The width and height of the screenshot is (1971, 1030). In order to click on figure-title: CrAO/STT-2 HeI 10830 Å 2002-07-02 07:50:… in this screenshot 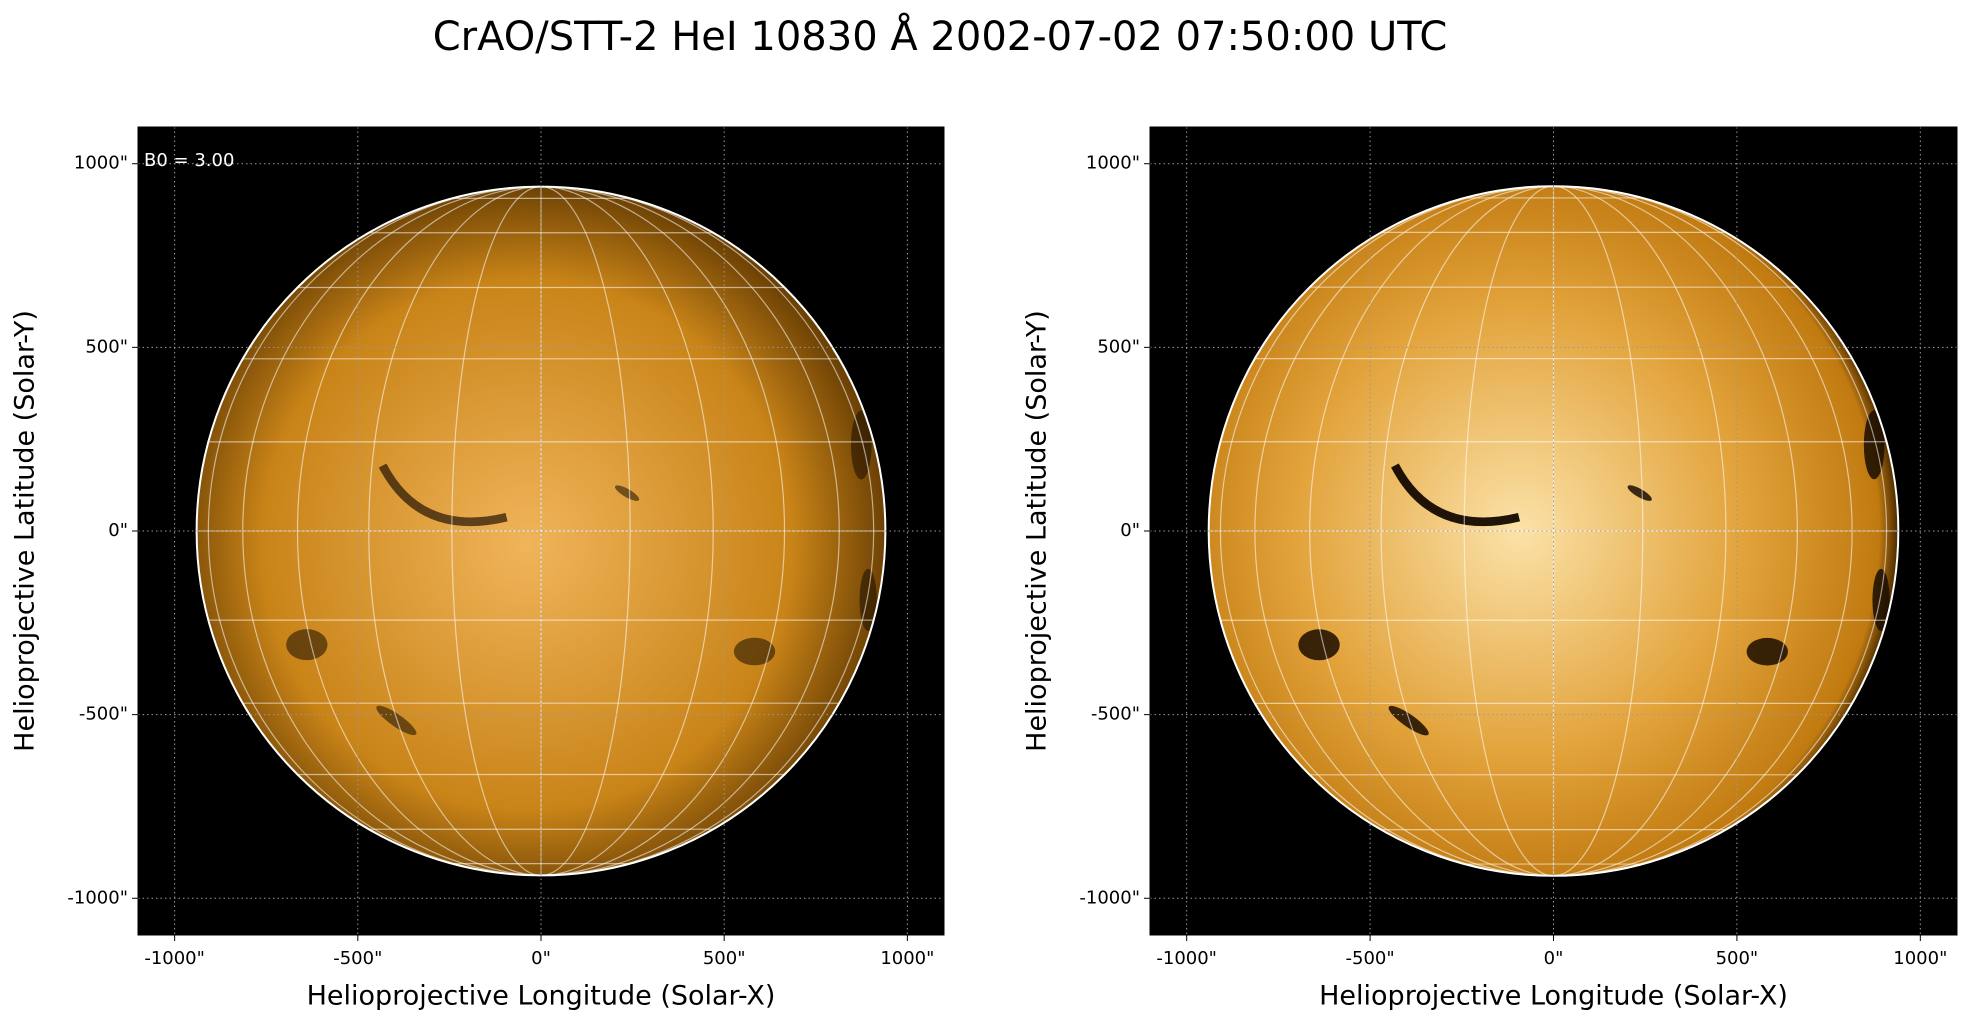, I will do `click(940, 36)`.